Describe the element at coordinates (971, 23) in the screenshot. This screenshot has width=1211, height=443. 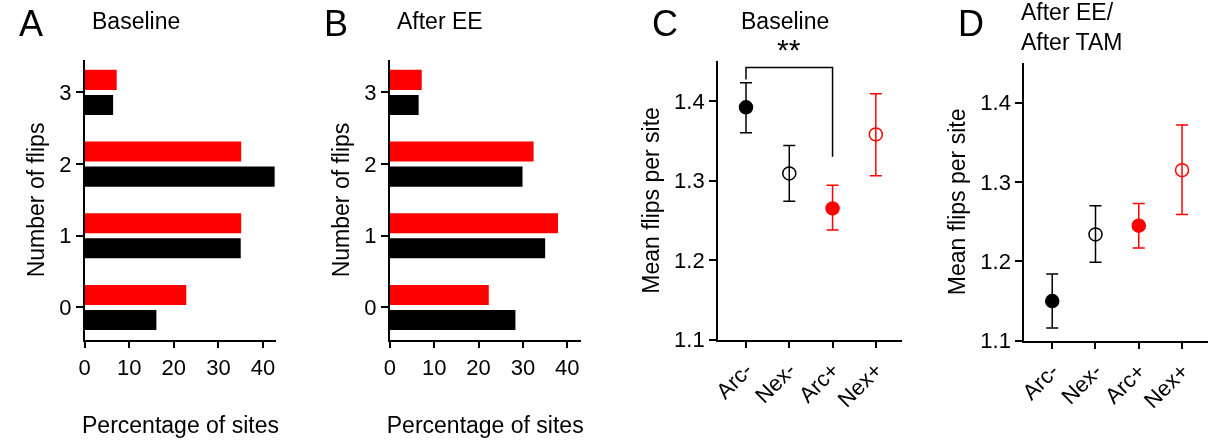
I see `text: D` at that location.